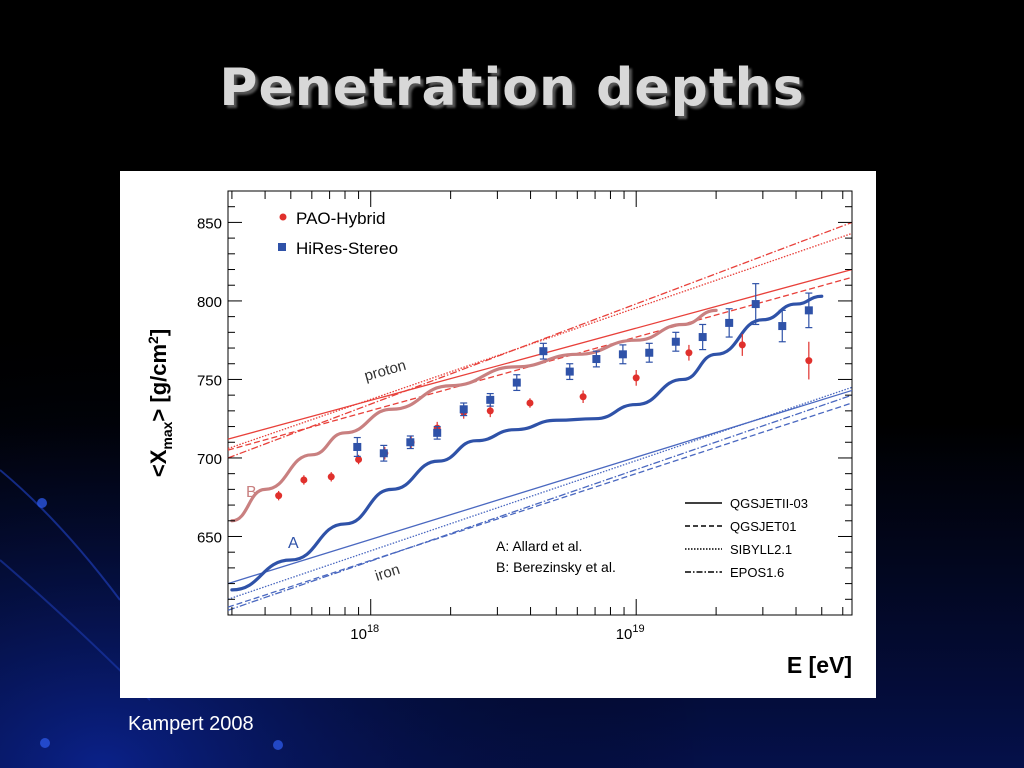 The width and height of the screenshot is (1024, 768). What do you see at coordinates (512, 88) in the screenshot?
I see `slide-title: Penetration depths` at bounding box center [512, 88].